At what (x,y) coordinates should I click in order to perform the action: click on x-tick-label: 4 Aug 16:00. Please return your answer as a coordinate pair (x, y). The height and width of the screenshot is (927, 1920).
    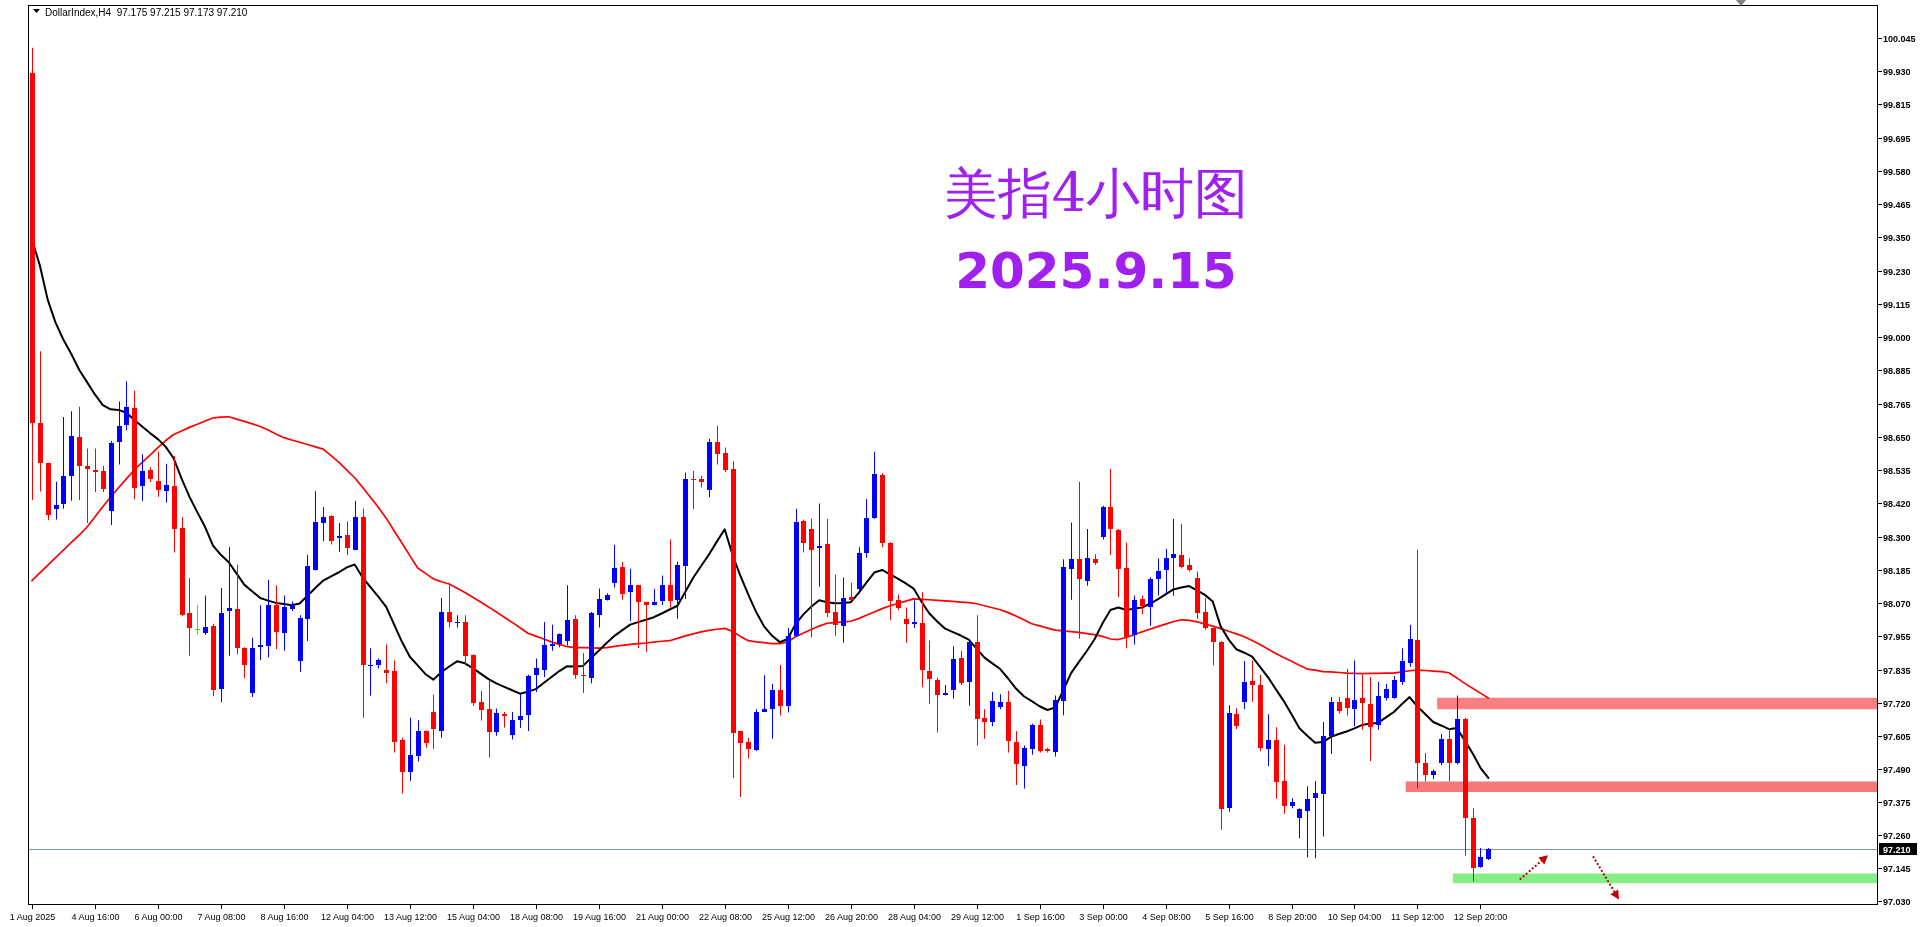
    Looking at the image, I should click on (95, 917).